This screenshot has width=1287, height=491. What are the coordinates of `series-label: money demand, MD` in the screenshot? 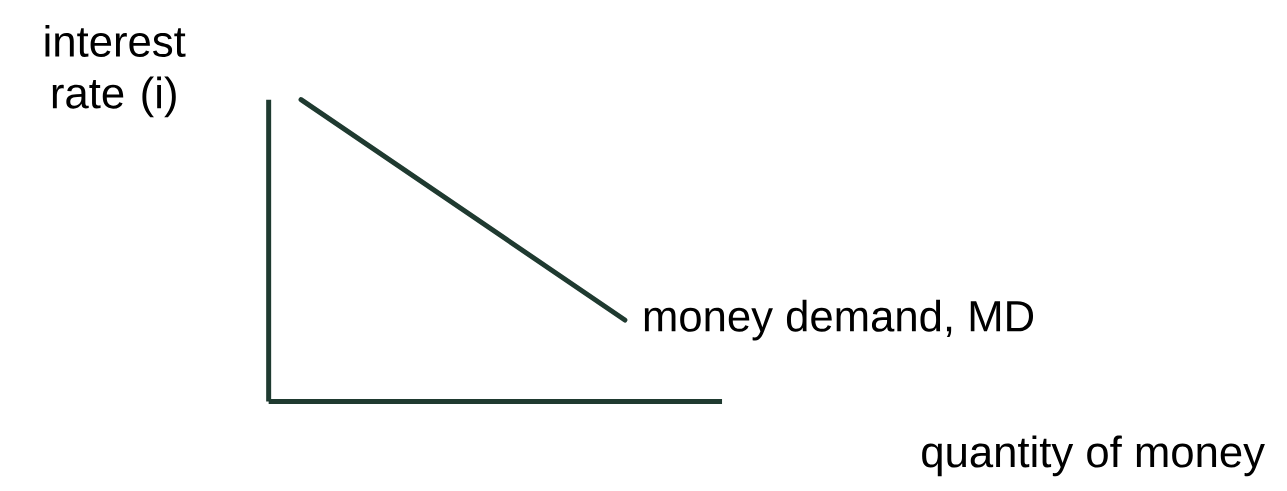 It's located at (839, 320).